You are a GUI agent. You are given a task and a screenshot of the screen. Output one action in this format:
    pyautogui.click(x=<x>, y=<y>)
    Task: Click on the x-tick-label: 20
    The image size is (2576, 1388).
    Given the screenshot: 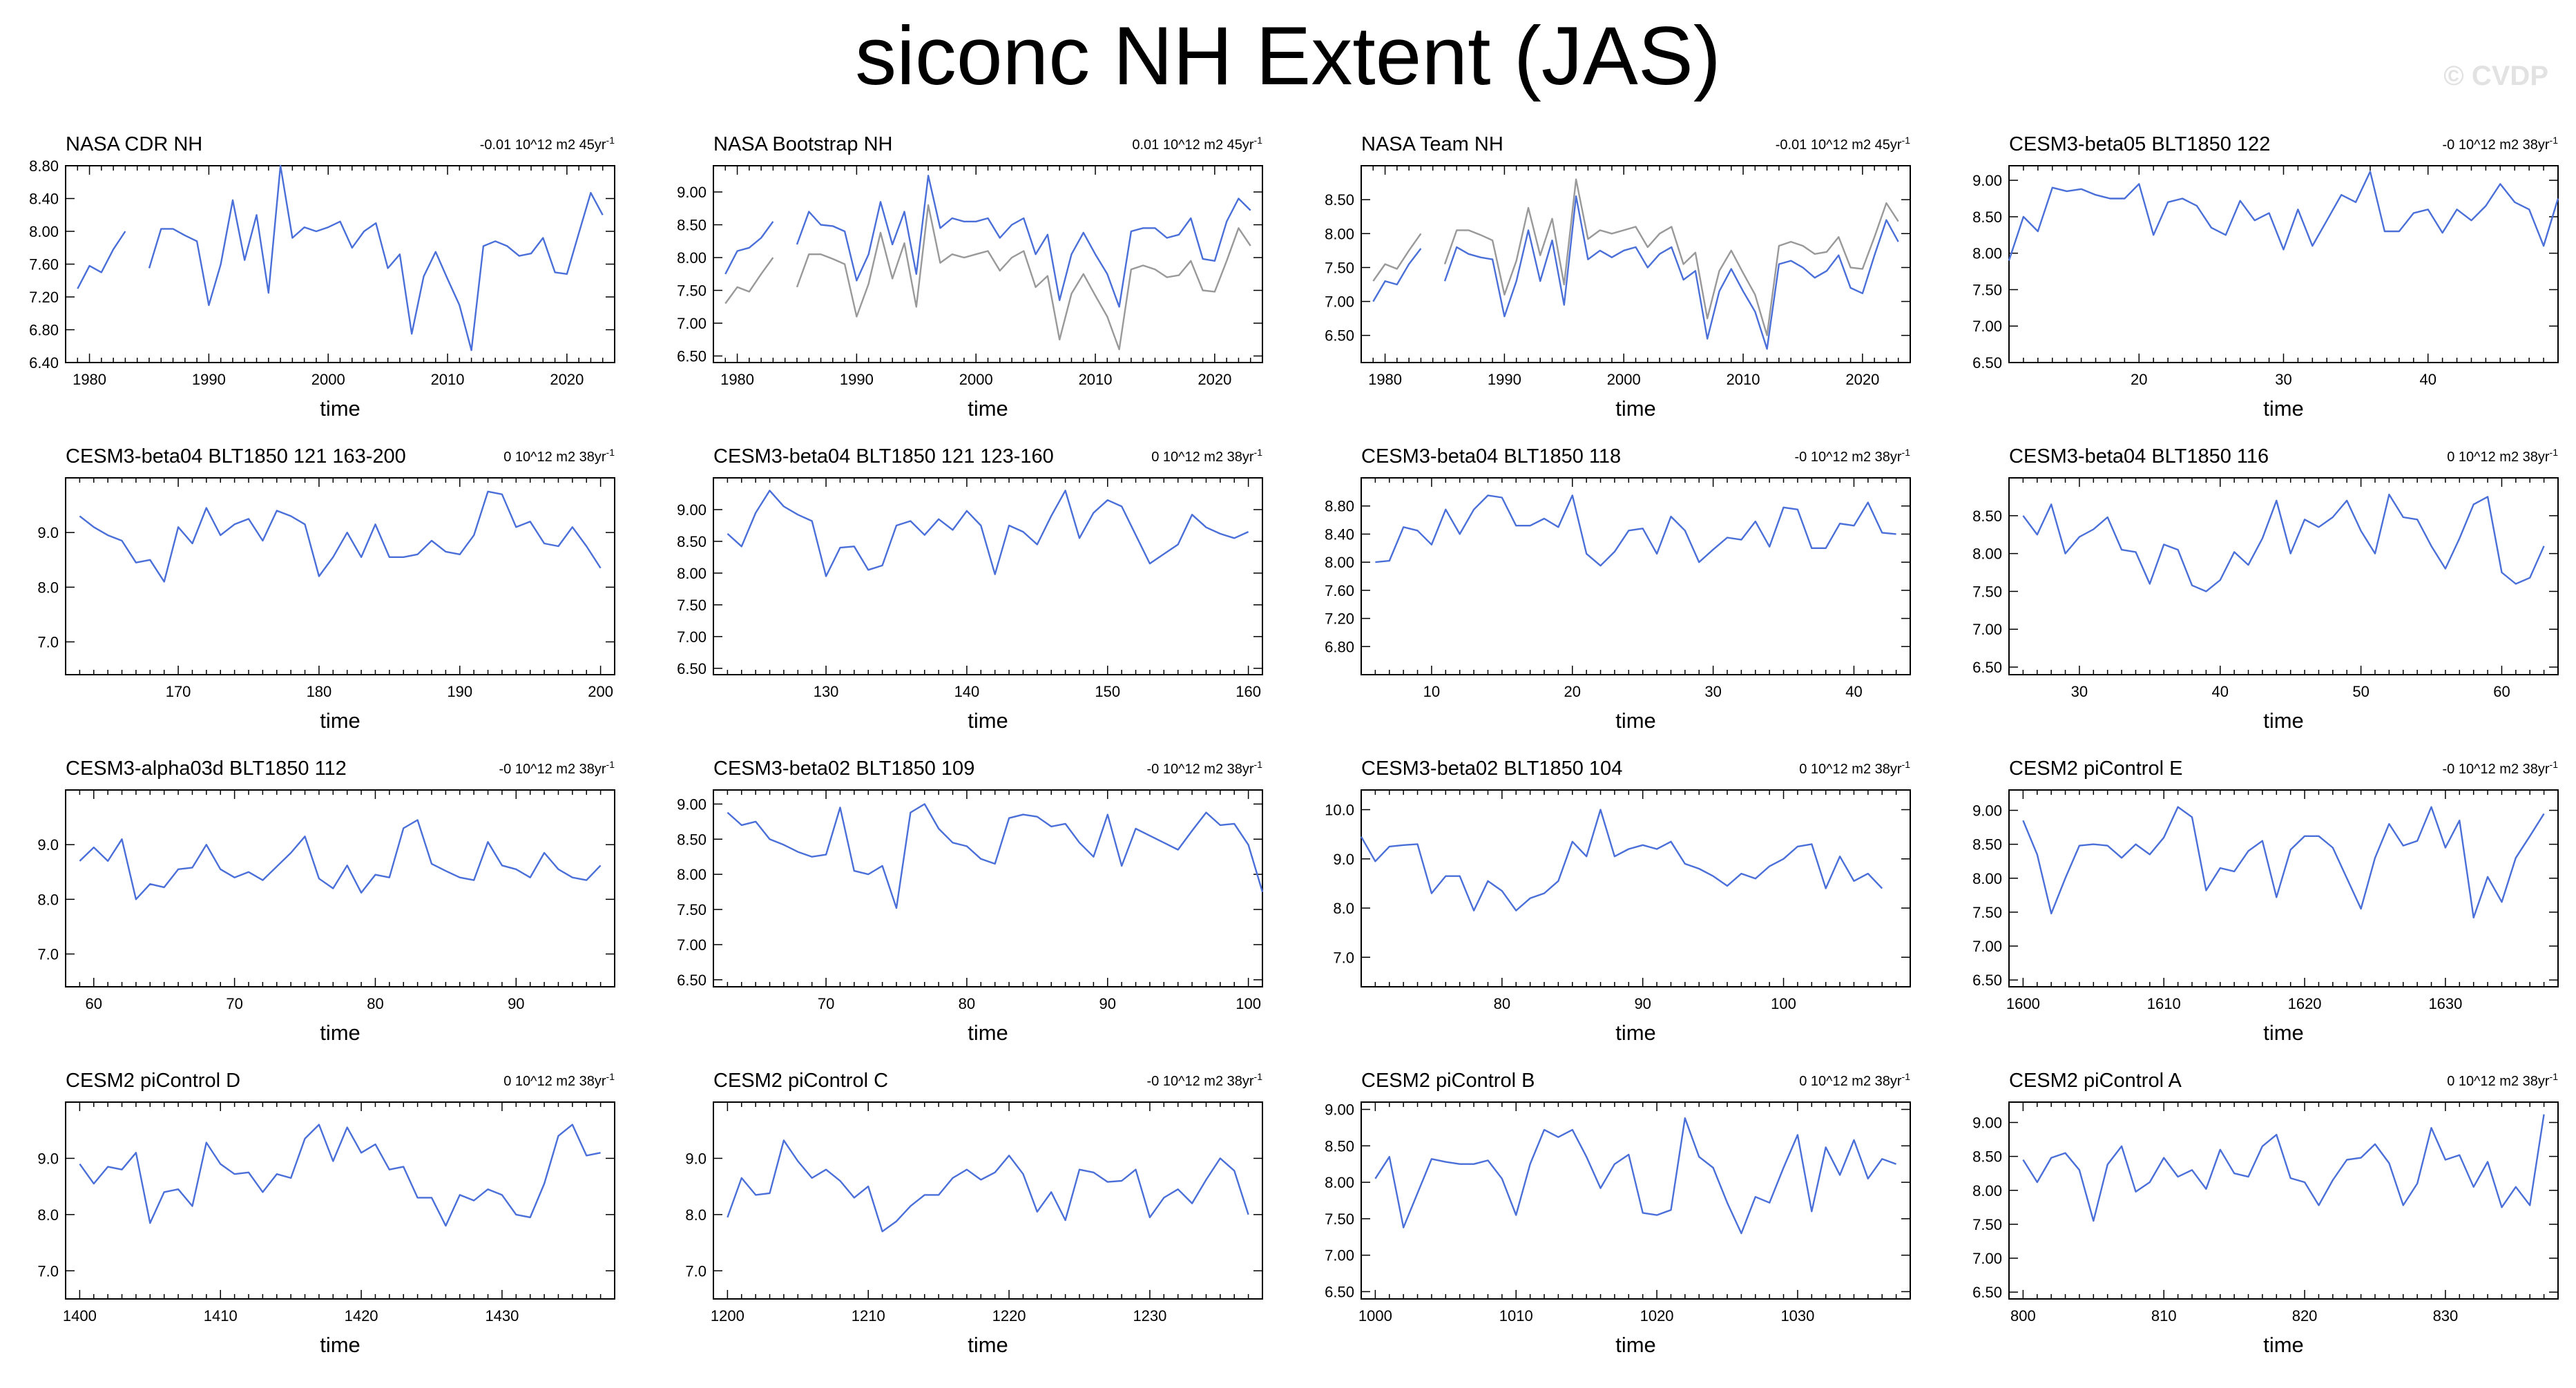 What is the action you would take?
    pyautogui.click(x=1572, y=691)
    